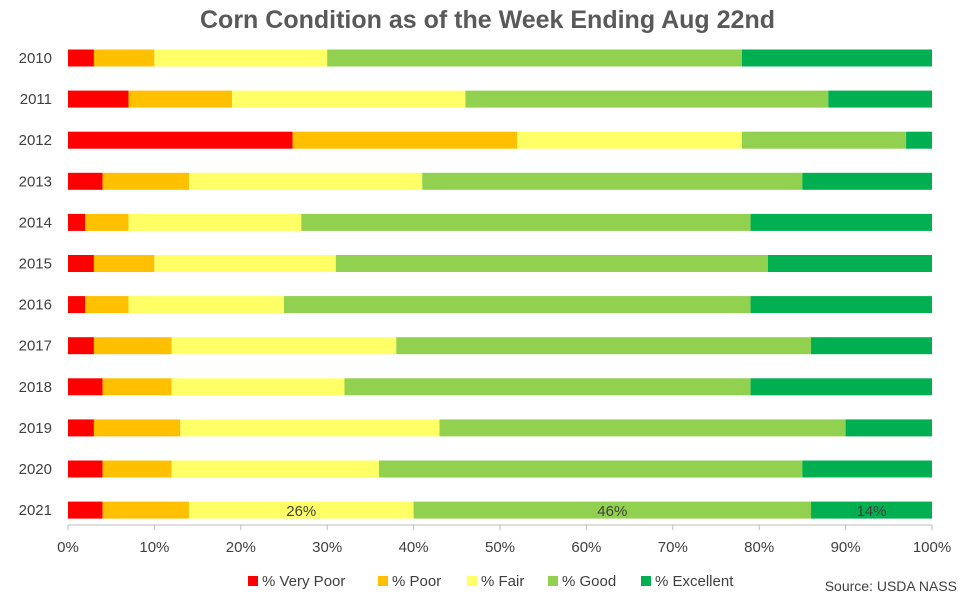  Describe the element at coordinates (517, 305) in the screenshot. I see `bar-2016-good` at that location.